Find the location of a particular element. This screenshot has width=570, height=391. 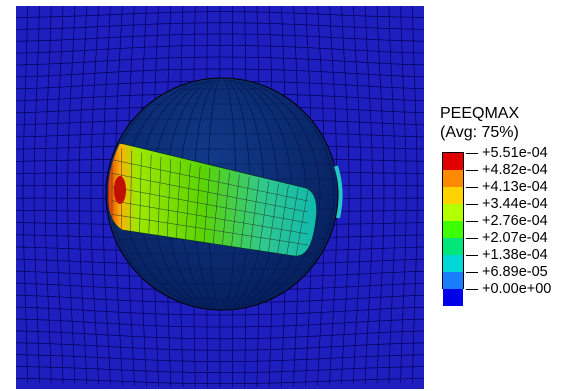

legend-label: +4.82e-04 is located at coordinates (508, 171).